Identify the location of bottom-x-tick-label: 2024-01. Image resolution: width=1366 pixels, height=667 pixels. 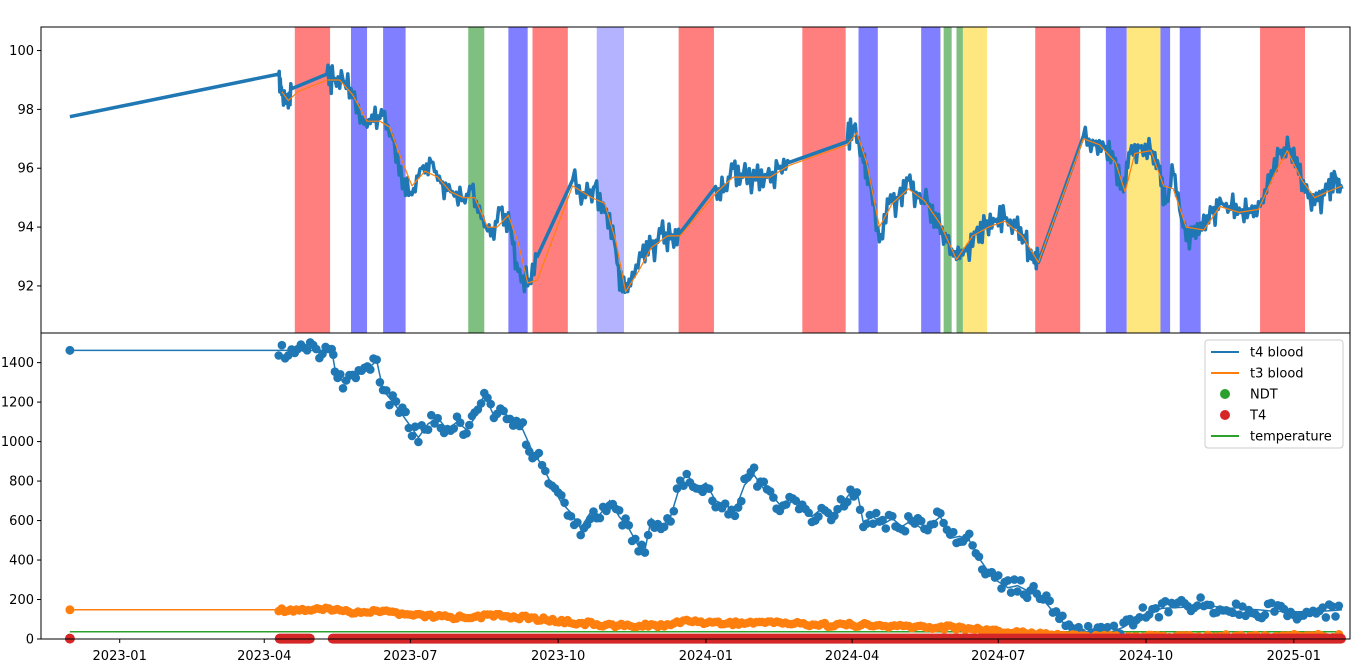
(706, 656).